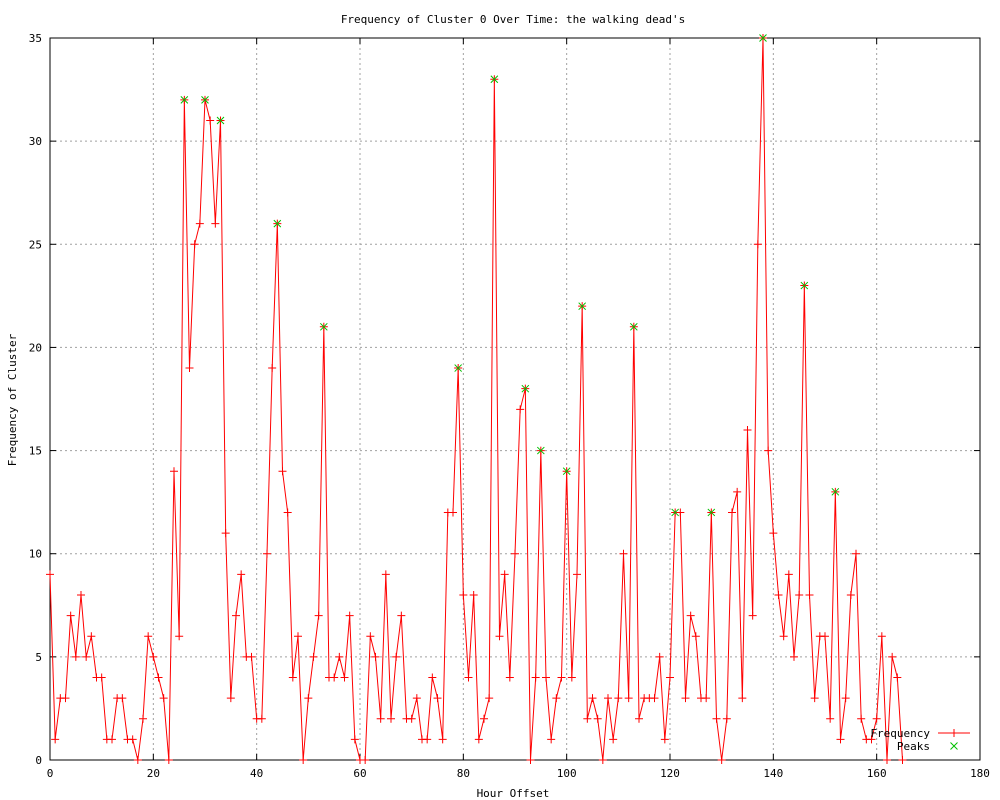 This screenshot has height=800, width=1000. What do you see at coordinates (38, 760) in the screenshot?
I see `y-tick-label: 0` at bounding box center [38, 760].